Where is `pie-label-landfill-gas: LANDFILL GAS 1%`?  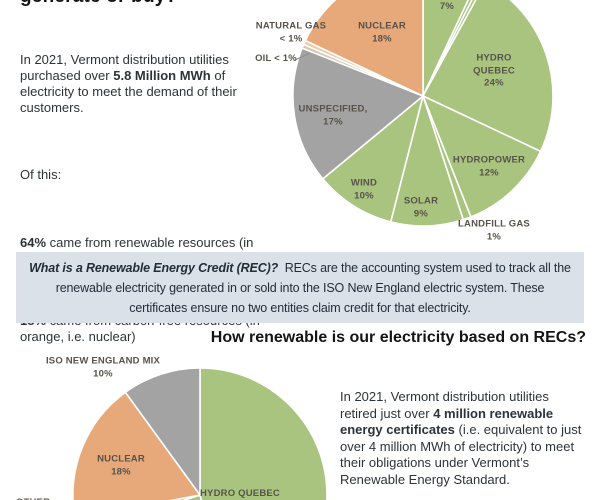 pie-label-landfill-gas: LANDFILL GAS 1% is located at coordinates (494, 230).